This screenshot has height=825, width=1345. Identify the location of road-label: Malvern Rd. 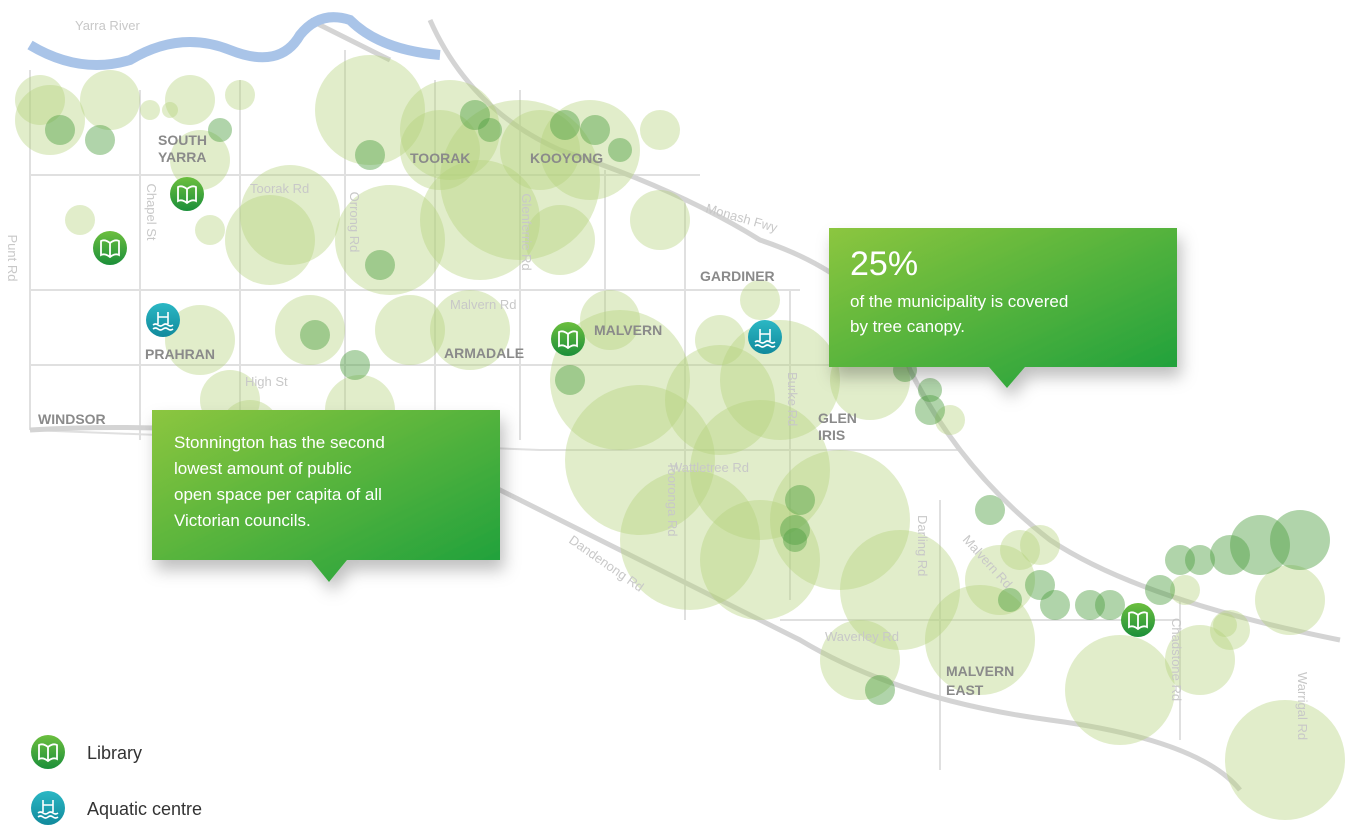
(483, 304).